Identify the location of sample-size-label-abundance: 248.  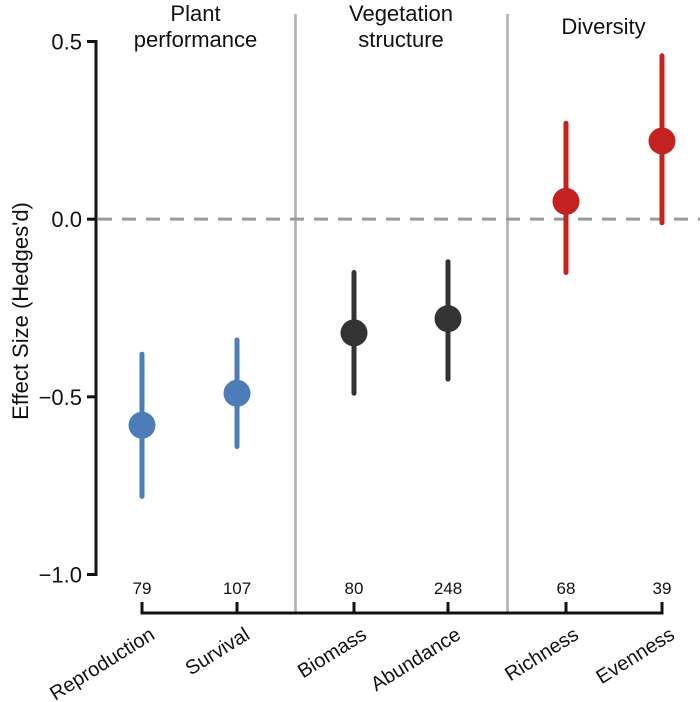
(448, 588).